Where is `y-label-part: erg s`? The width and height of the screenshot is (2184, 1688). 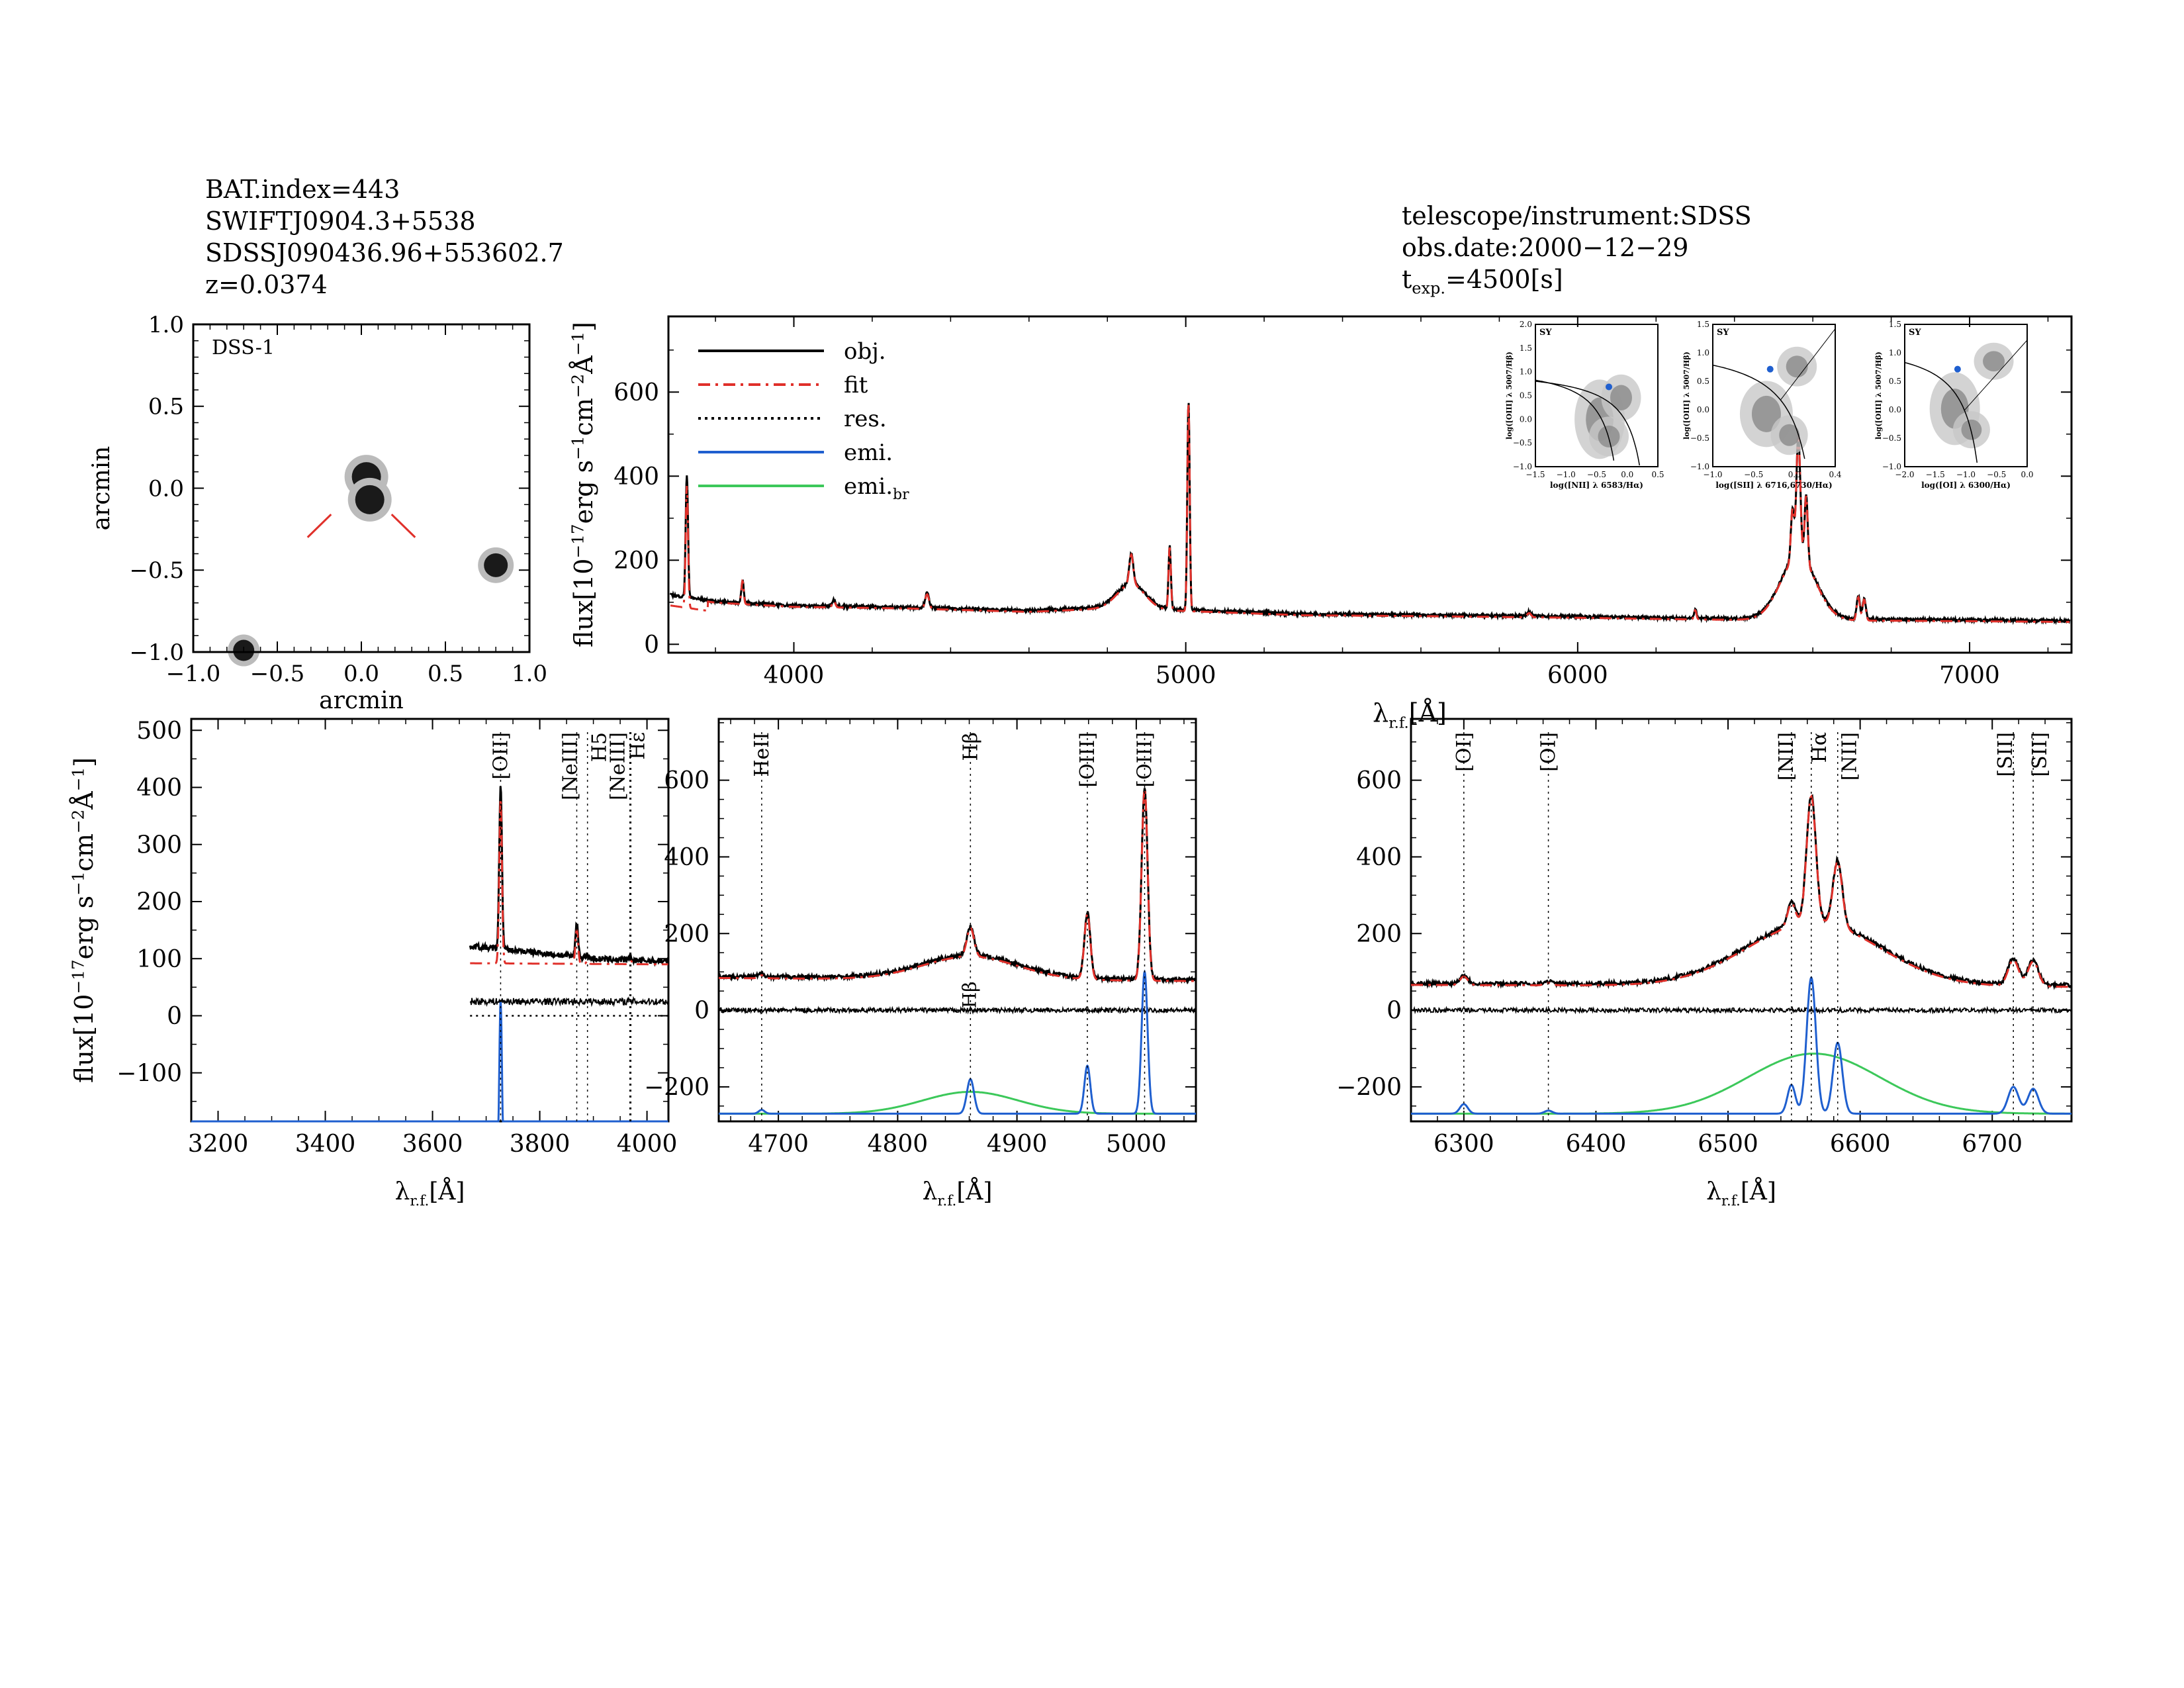
y-label-part: erg s is located at coordinates (583, 492).